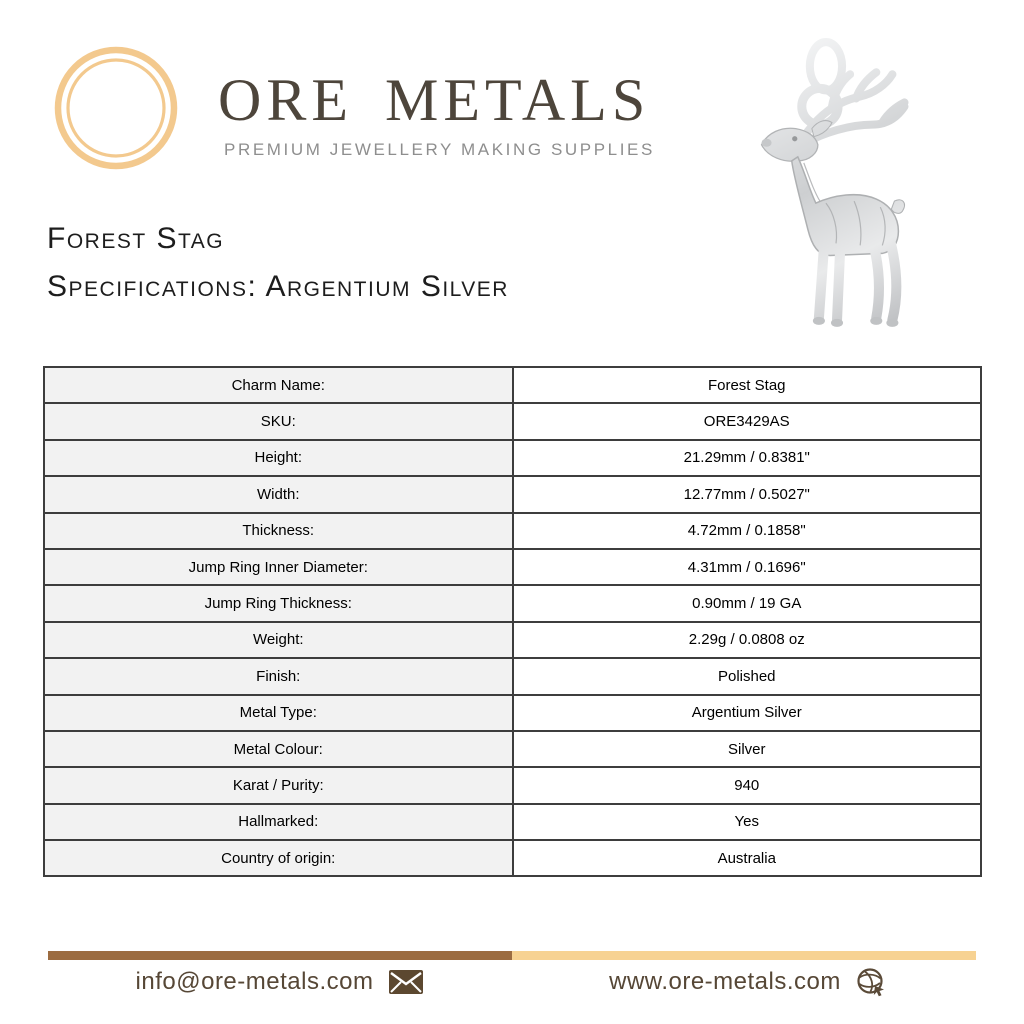  I want to click on table-row: Finish: Polished, so click(512, 676).